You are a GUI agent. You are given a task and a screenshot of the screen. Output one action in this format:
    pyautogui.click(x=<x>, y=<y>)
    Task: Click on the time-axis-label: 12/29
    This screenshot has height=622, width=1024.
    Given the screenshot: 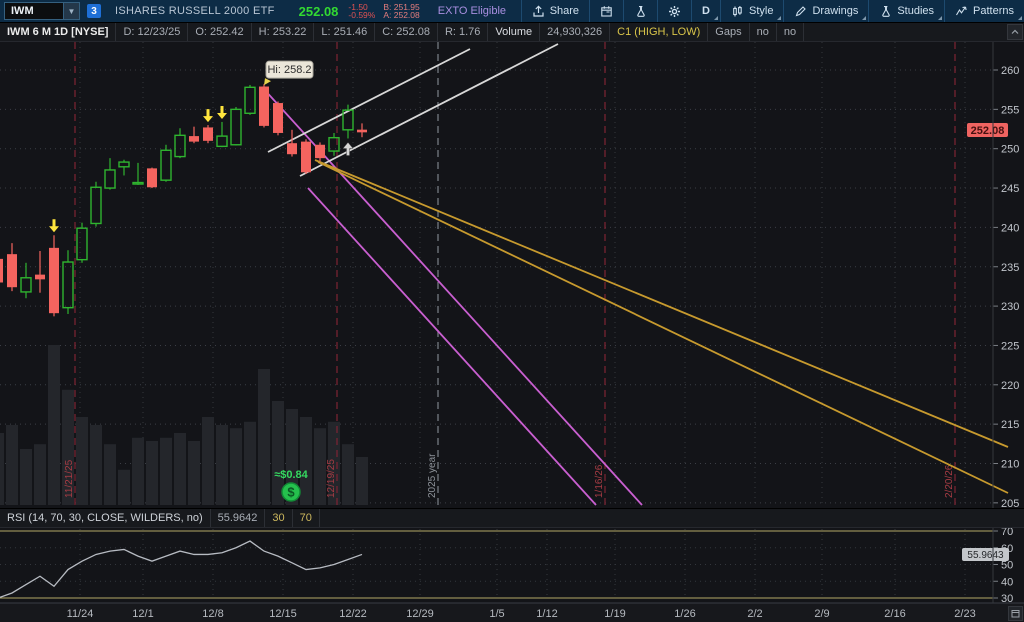 What is the action you would take?
    pyautogui.click(x=420, y=614)
    